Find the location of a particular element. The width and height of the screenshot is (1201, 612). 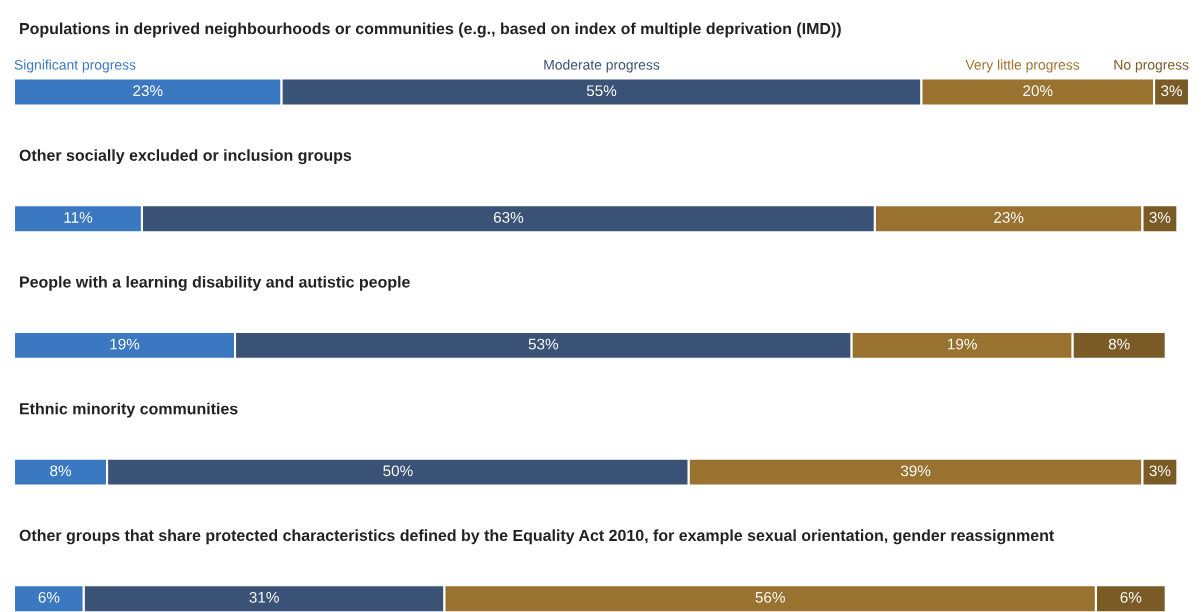

y-tick-label: People with a learning disability and autistic people is located at coordinates (215, 283).